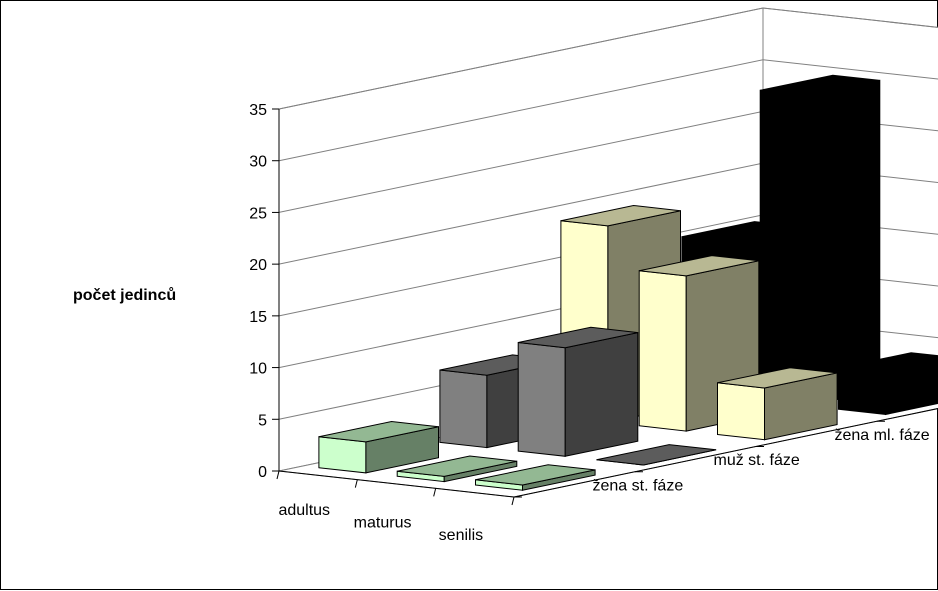 This screenshot has height=591, width=938. Describe the element at coordinates (638, 485) in the screenshot. I see `series-label: žena st. fáze` at that location.